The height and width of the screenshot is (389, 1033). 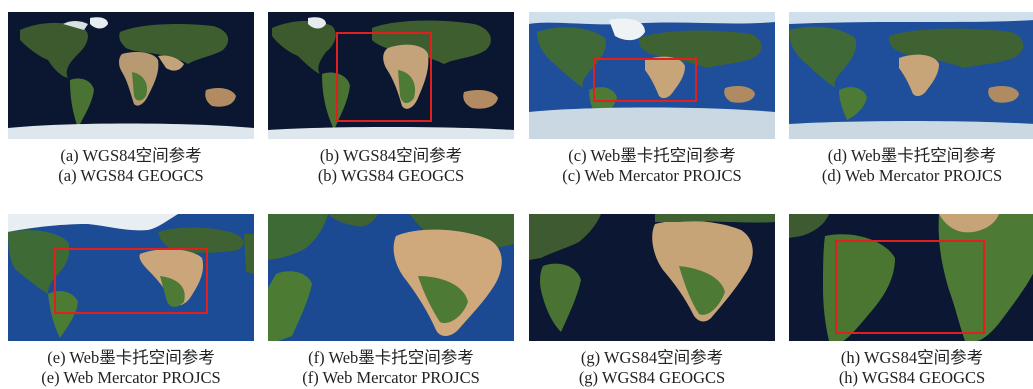 I want to click on caption-cn: (f) Web墨卡托空间参考, so click(x=391, y=357).